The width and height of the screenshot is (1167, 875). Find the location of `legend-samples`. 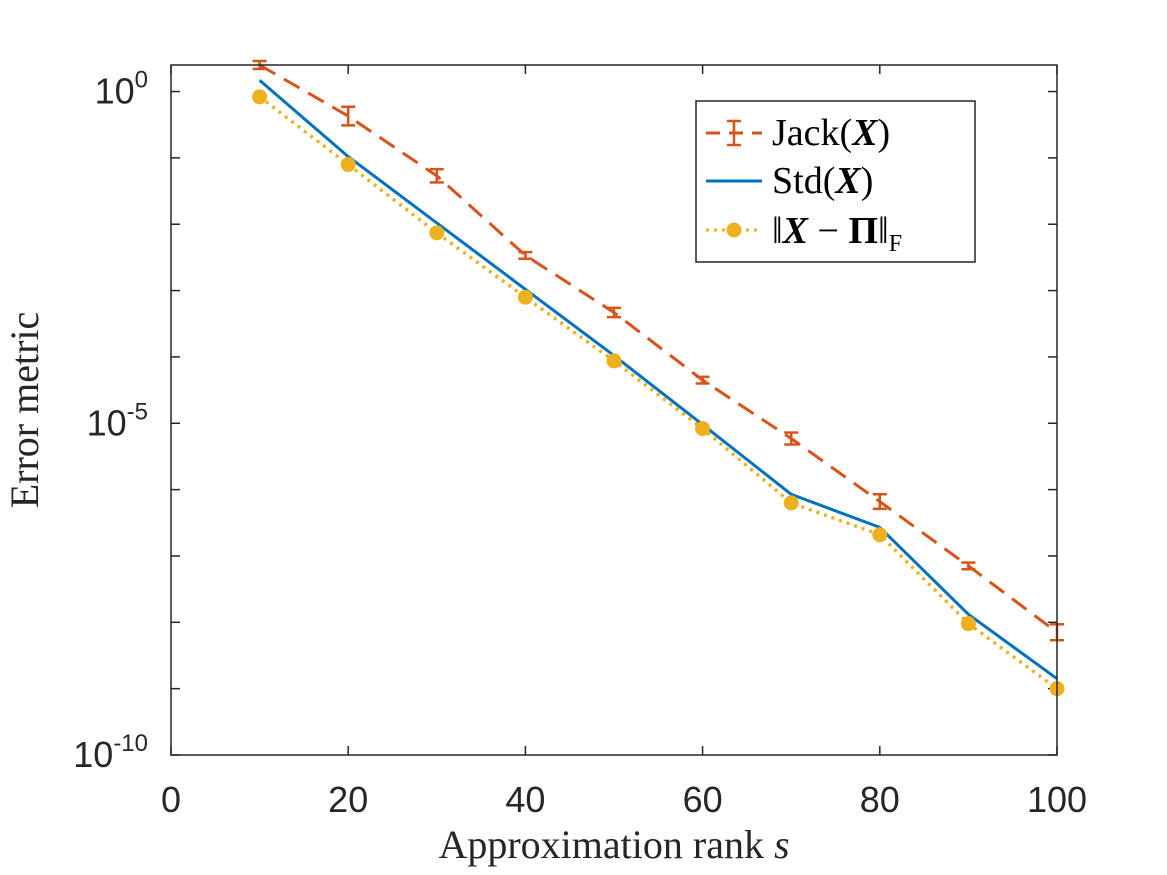

legend-samples is located at coordinates (734, 178).